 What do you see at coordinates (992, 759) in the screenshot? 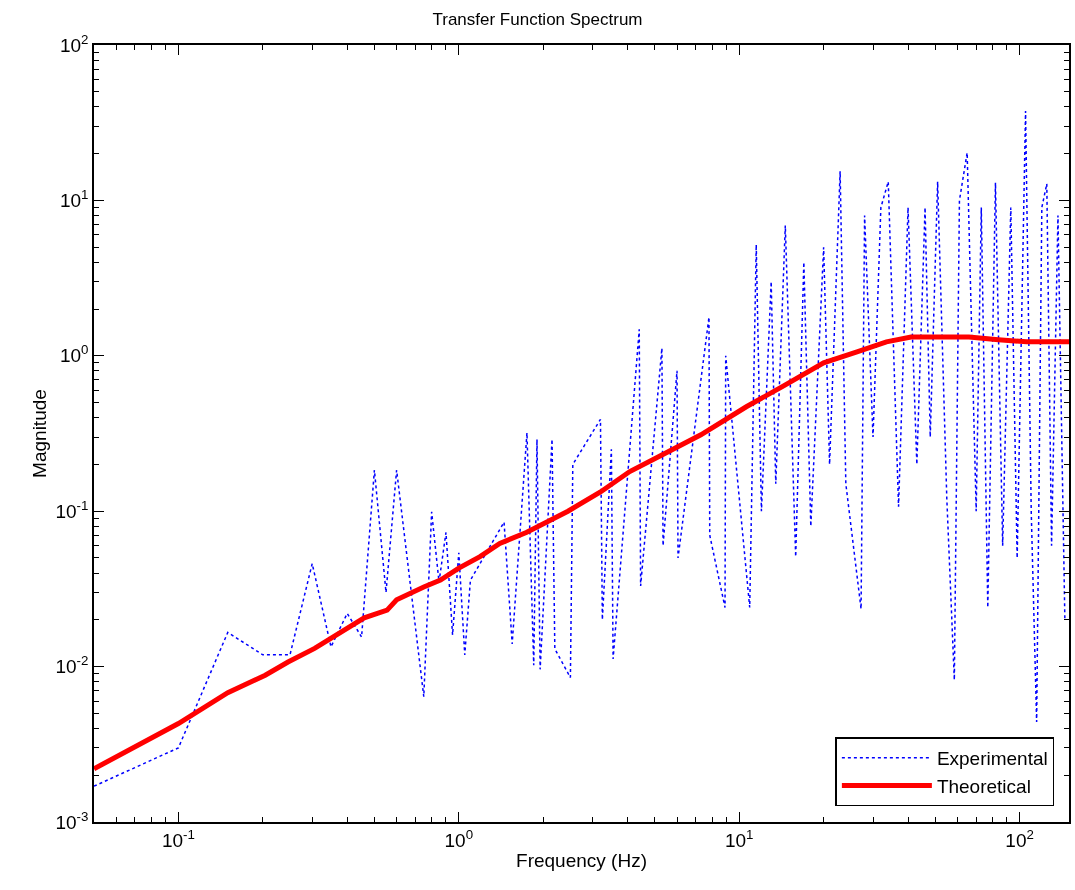
I see `legend-label: Experimental` at bounding box center [992, 759].